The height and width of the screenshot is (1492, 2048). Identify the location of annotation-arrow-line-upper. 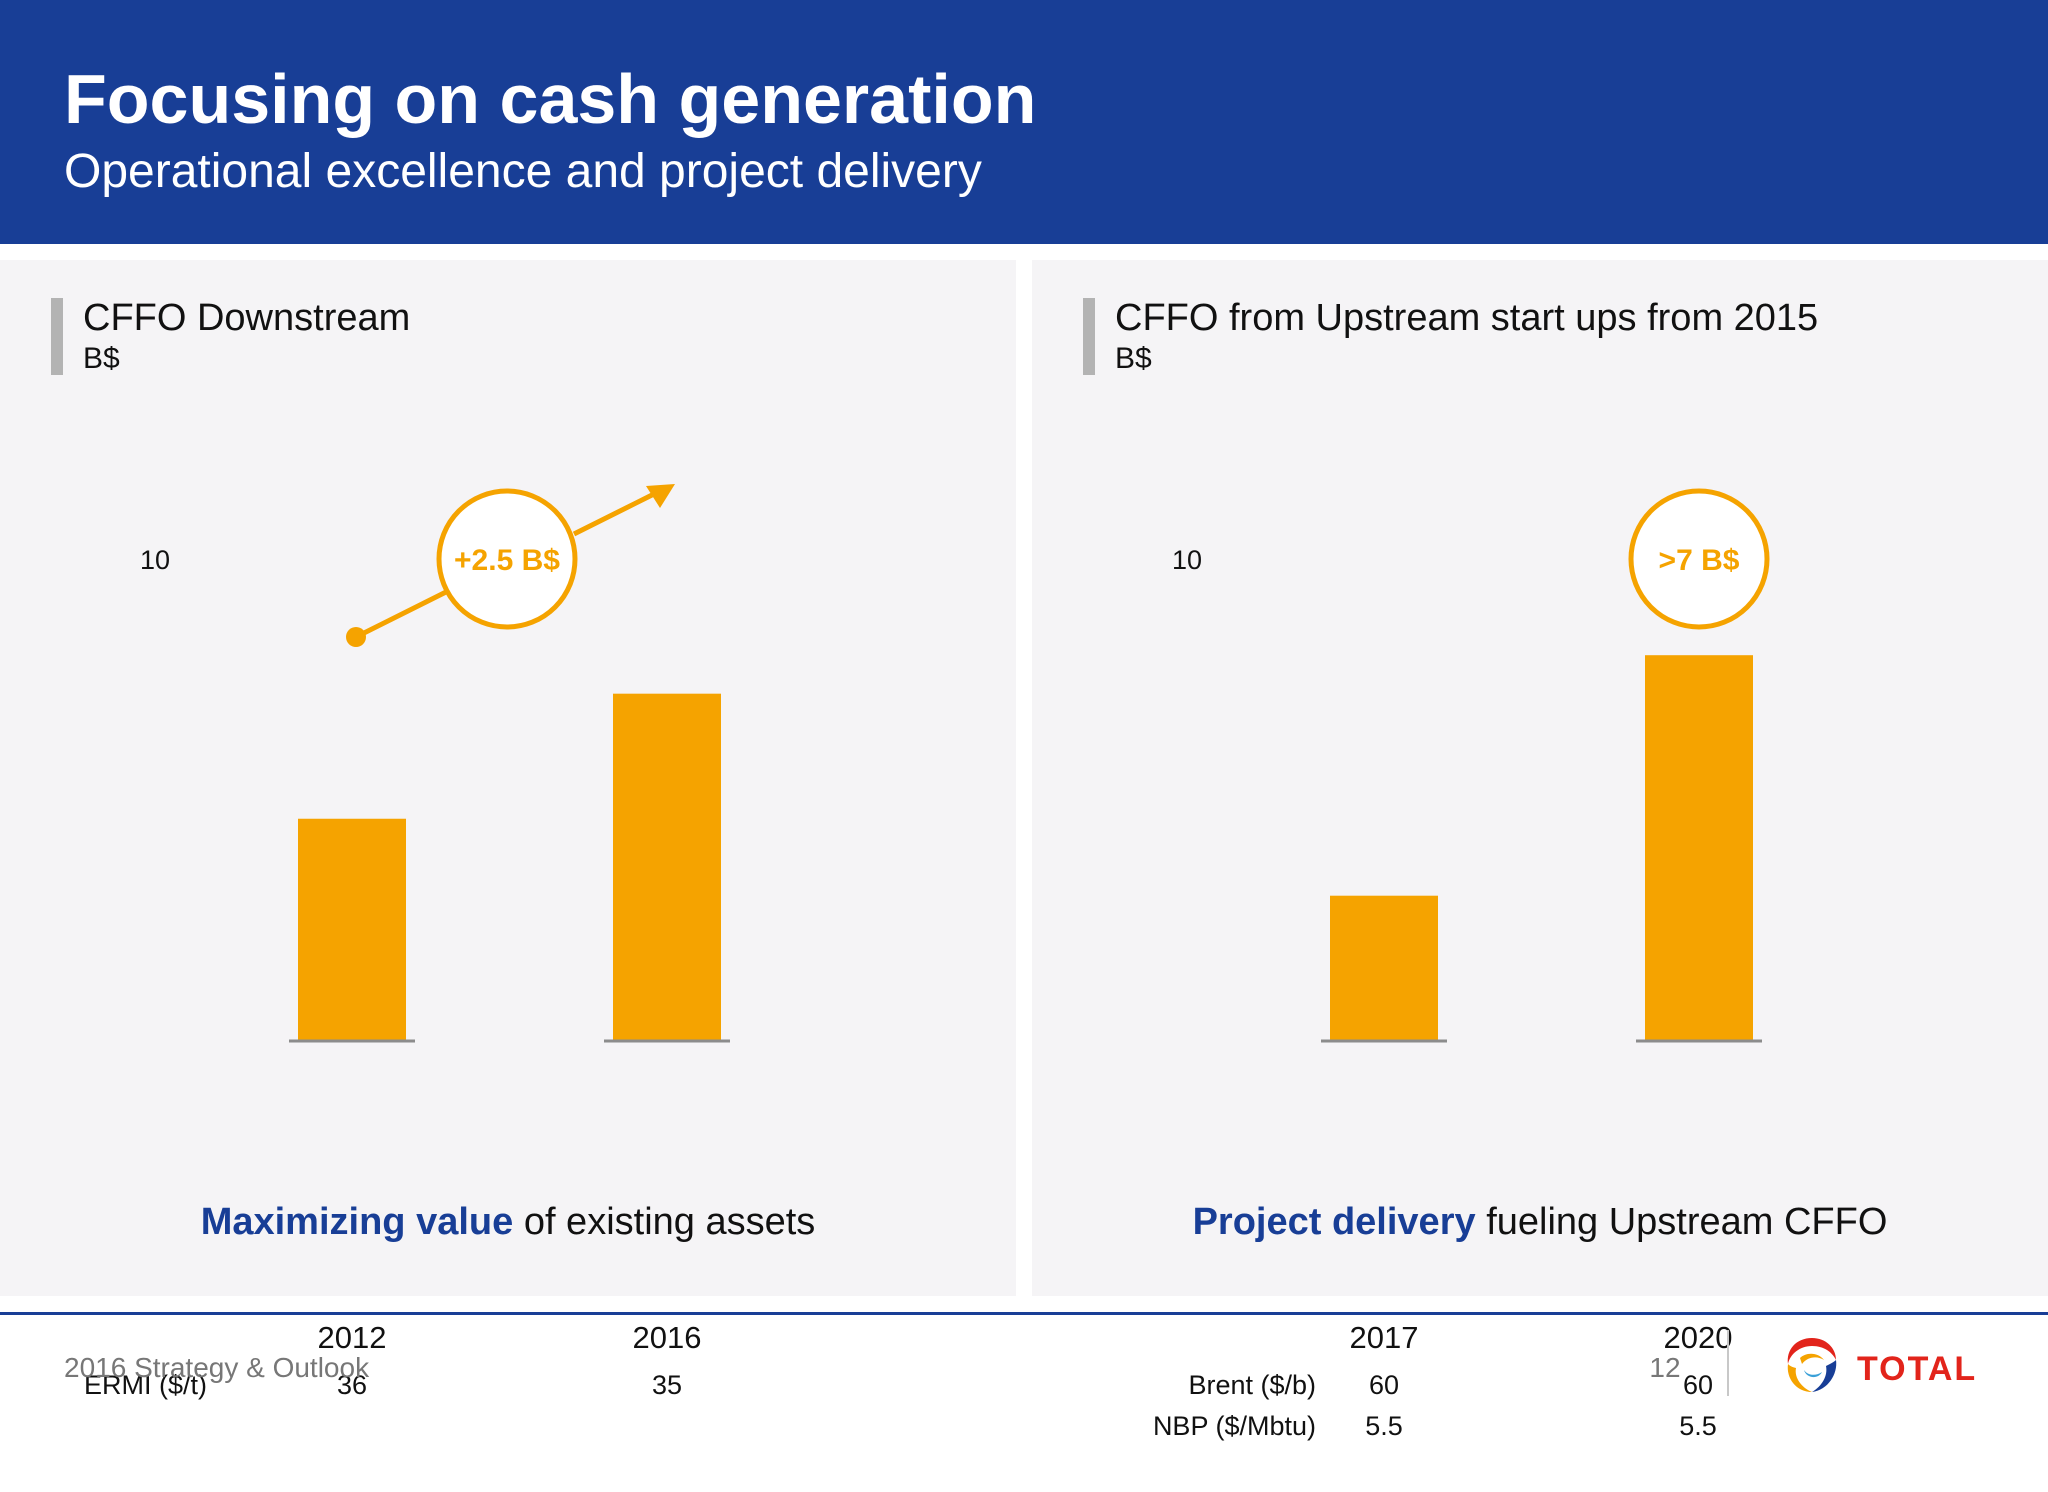
(614, 514).